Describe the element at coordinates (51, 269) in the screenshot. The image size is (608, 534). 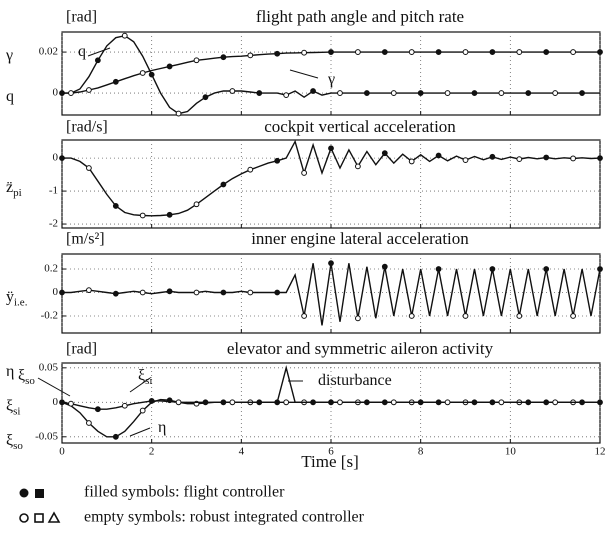
I see `y-tick-label: 0.2` at that location.